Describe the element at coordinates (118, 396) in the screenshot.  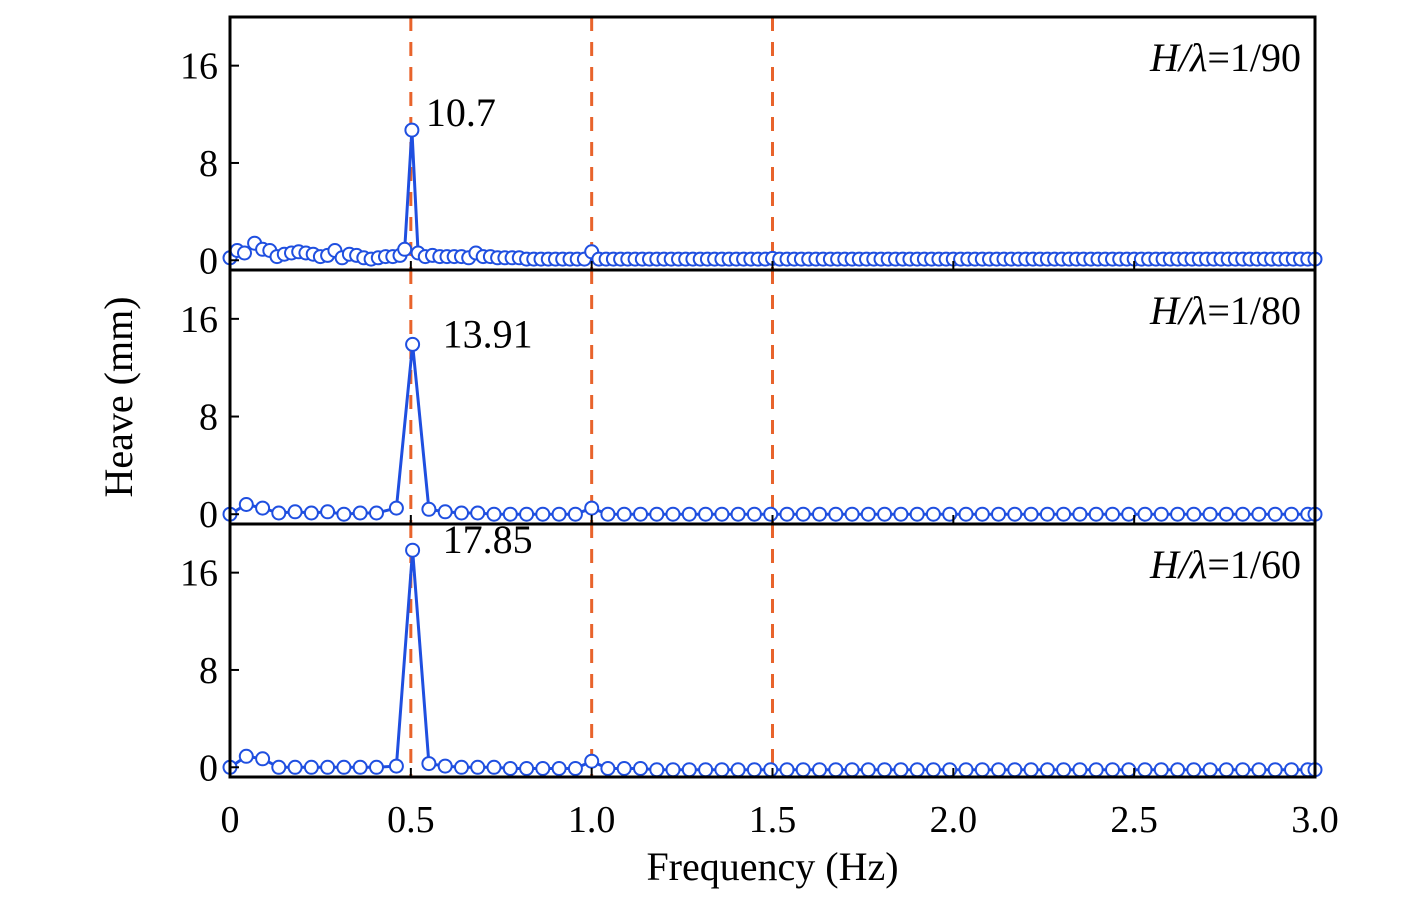
I see `y-axis-title: Heave (mm)` at that location.